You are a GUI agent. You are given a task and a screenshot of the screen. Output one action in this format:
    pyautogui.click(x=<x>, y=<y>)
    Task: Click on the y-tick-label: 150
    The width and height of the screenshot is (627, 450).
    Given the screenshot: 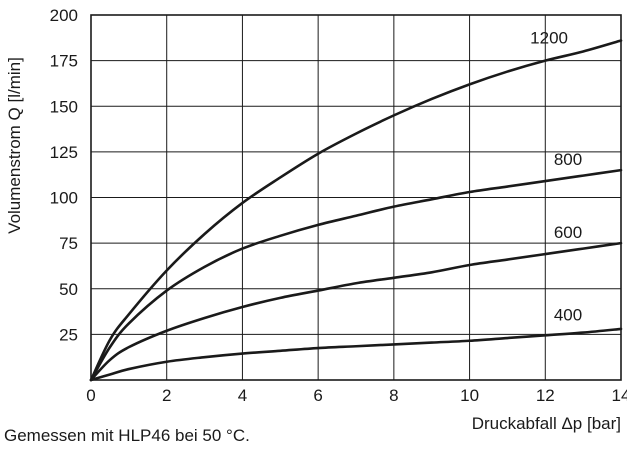 What is the action you would take?
    pyautogui.click(x=64, y=106)
    